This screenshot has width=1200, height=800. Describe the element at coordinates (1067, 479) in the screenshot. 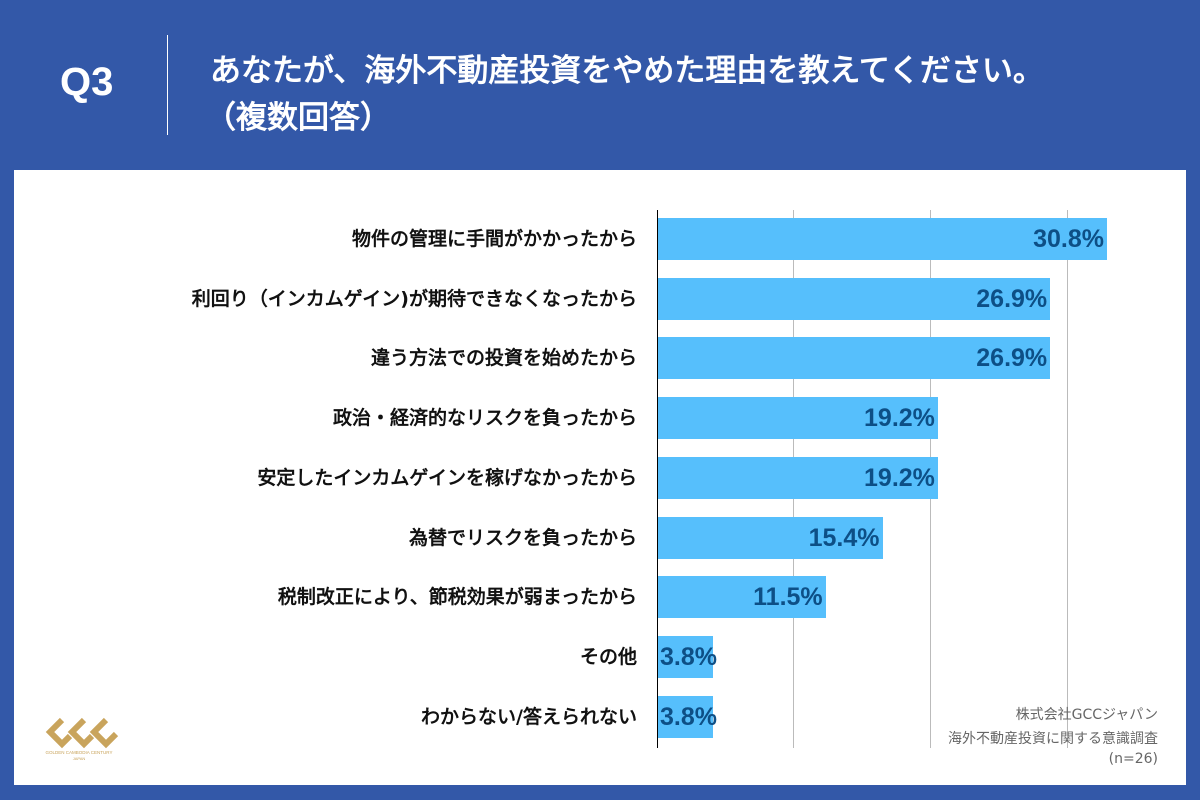

I see `gridline` at that location.